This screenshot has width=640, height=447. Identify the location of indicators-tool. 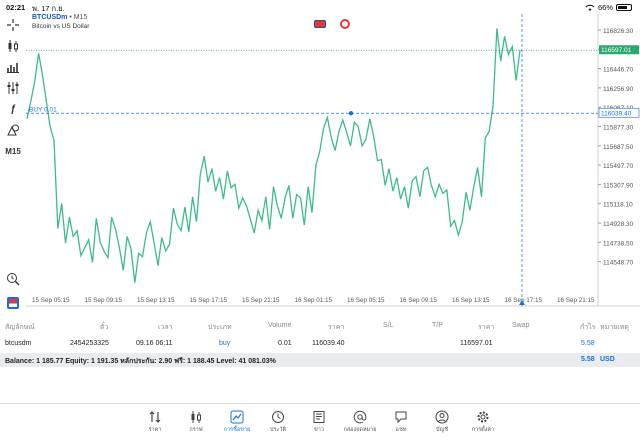
(13, 67).